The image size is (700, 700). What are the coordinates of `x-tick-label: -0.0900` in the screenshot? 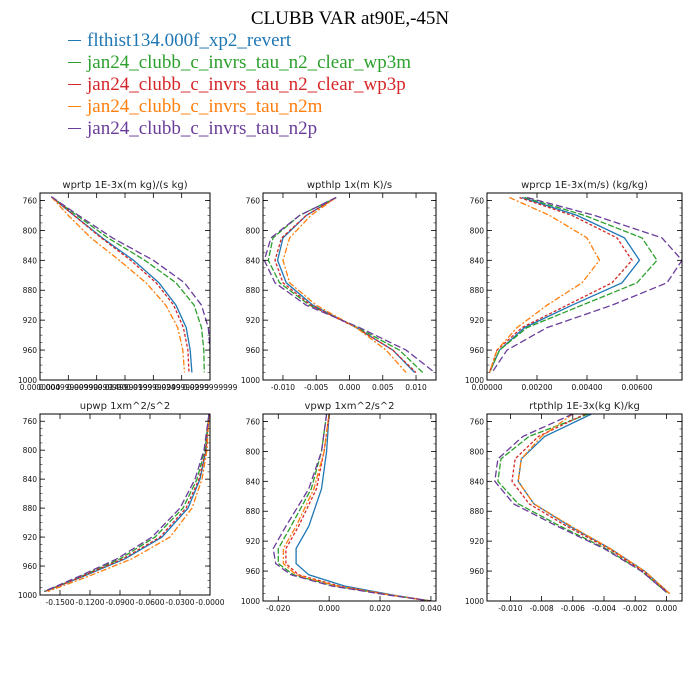 It's located at (120, 602).